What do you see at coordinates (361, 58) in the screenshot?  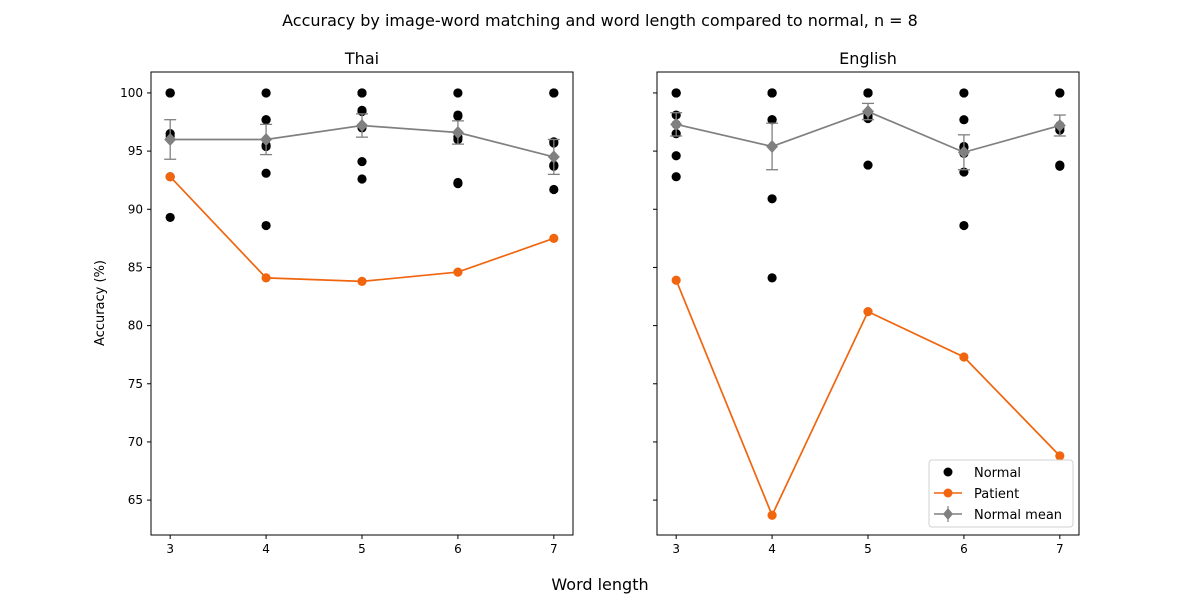 I see `thai-title: Thai` at bounding box center [361, 58].